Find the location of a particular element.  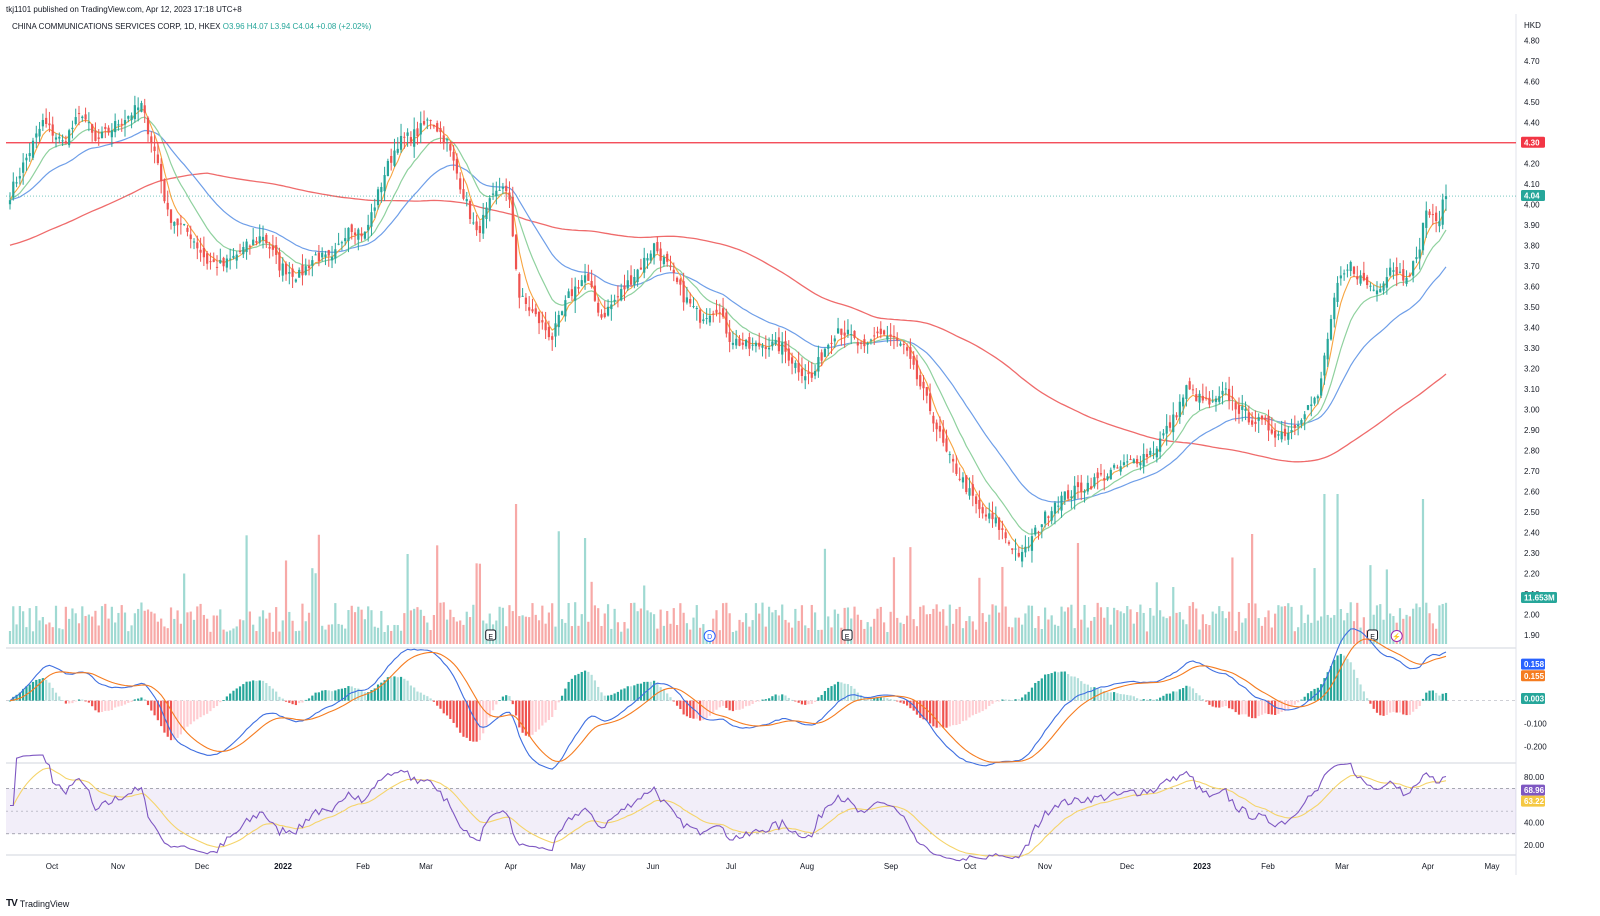

time-tick-label: May is located at coordinates (577, 866).